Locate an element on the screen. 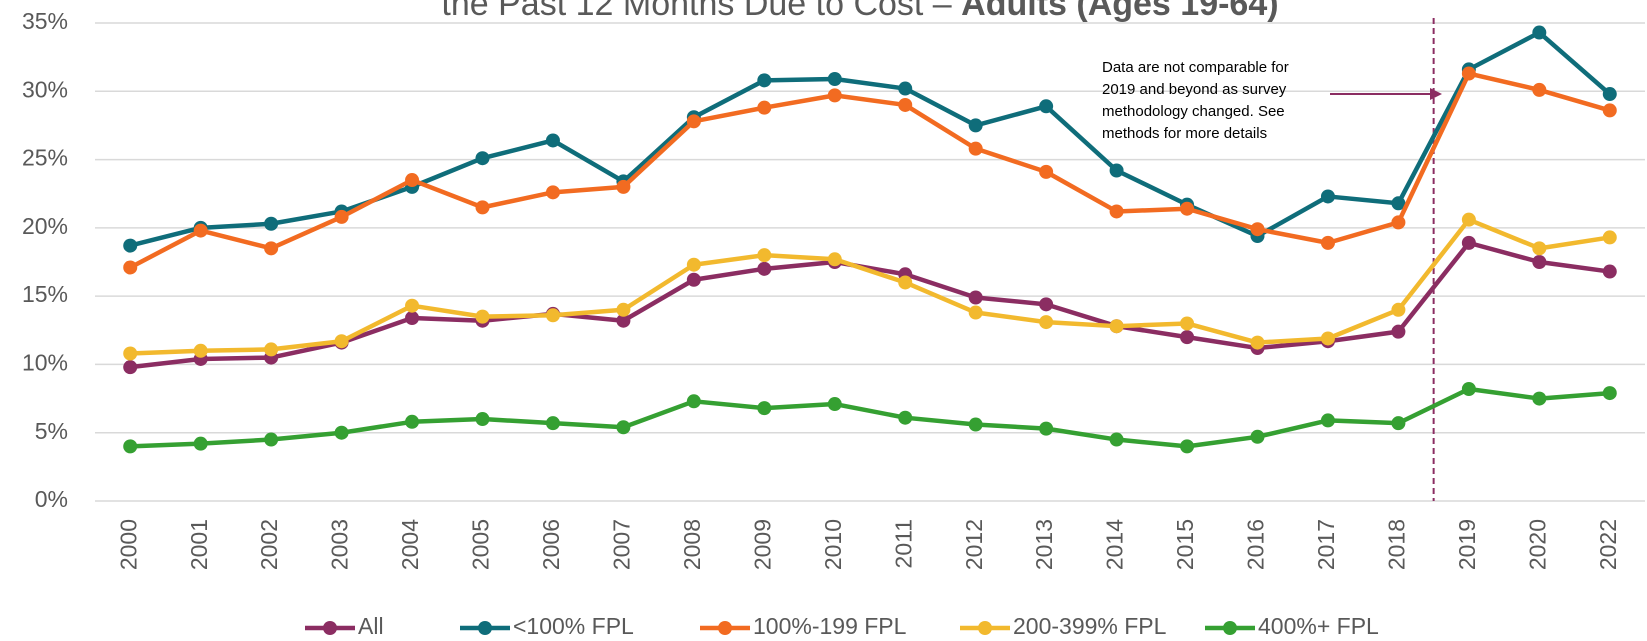 The height and width of the screenshot is (641, 1647). annotation: 2019 and beyond as survey is located at coordinates (1194, 89).